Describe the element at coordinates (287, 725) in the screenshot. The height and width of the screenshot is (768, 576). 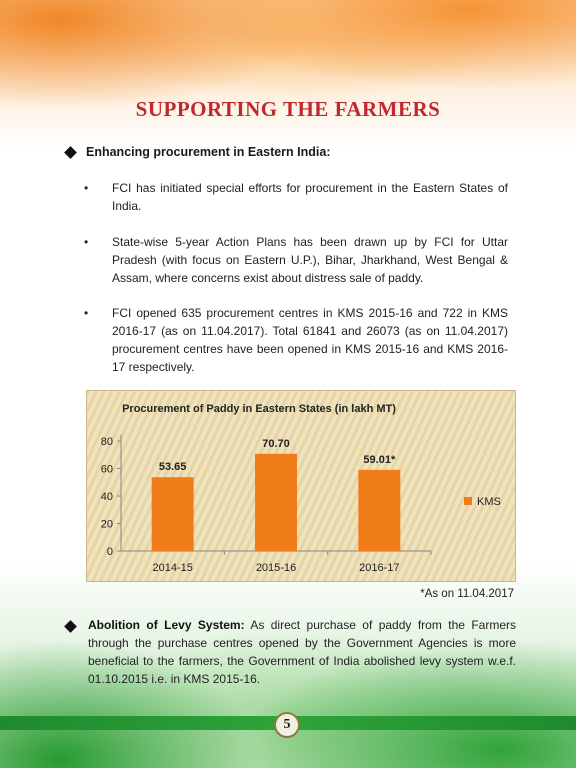
I see `page-number: 5` at that location.